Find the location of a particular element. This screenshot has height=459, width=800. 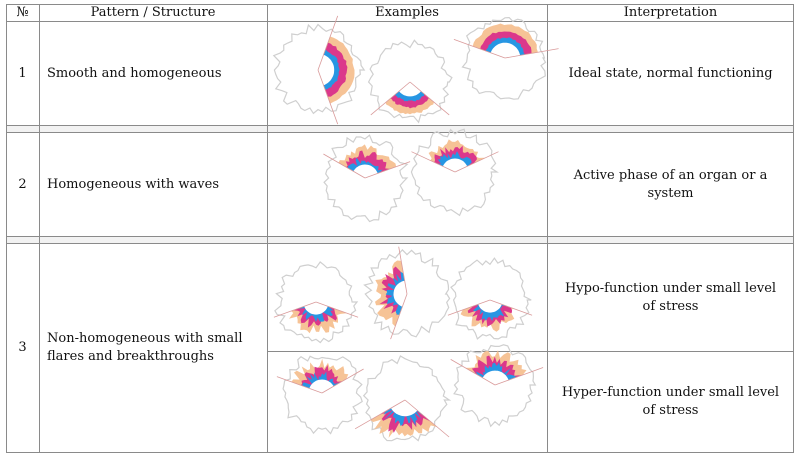

header-number-text: № is located at coordinates (22, 12).